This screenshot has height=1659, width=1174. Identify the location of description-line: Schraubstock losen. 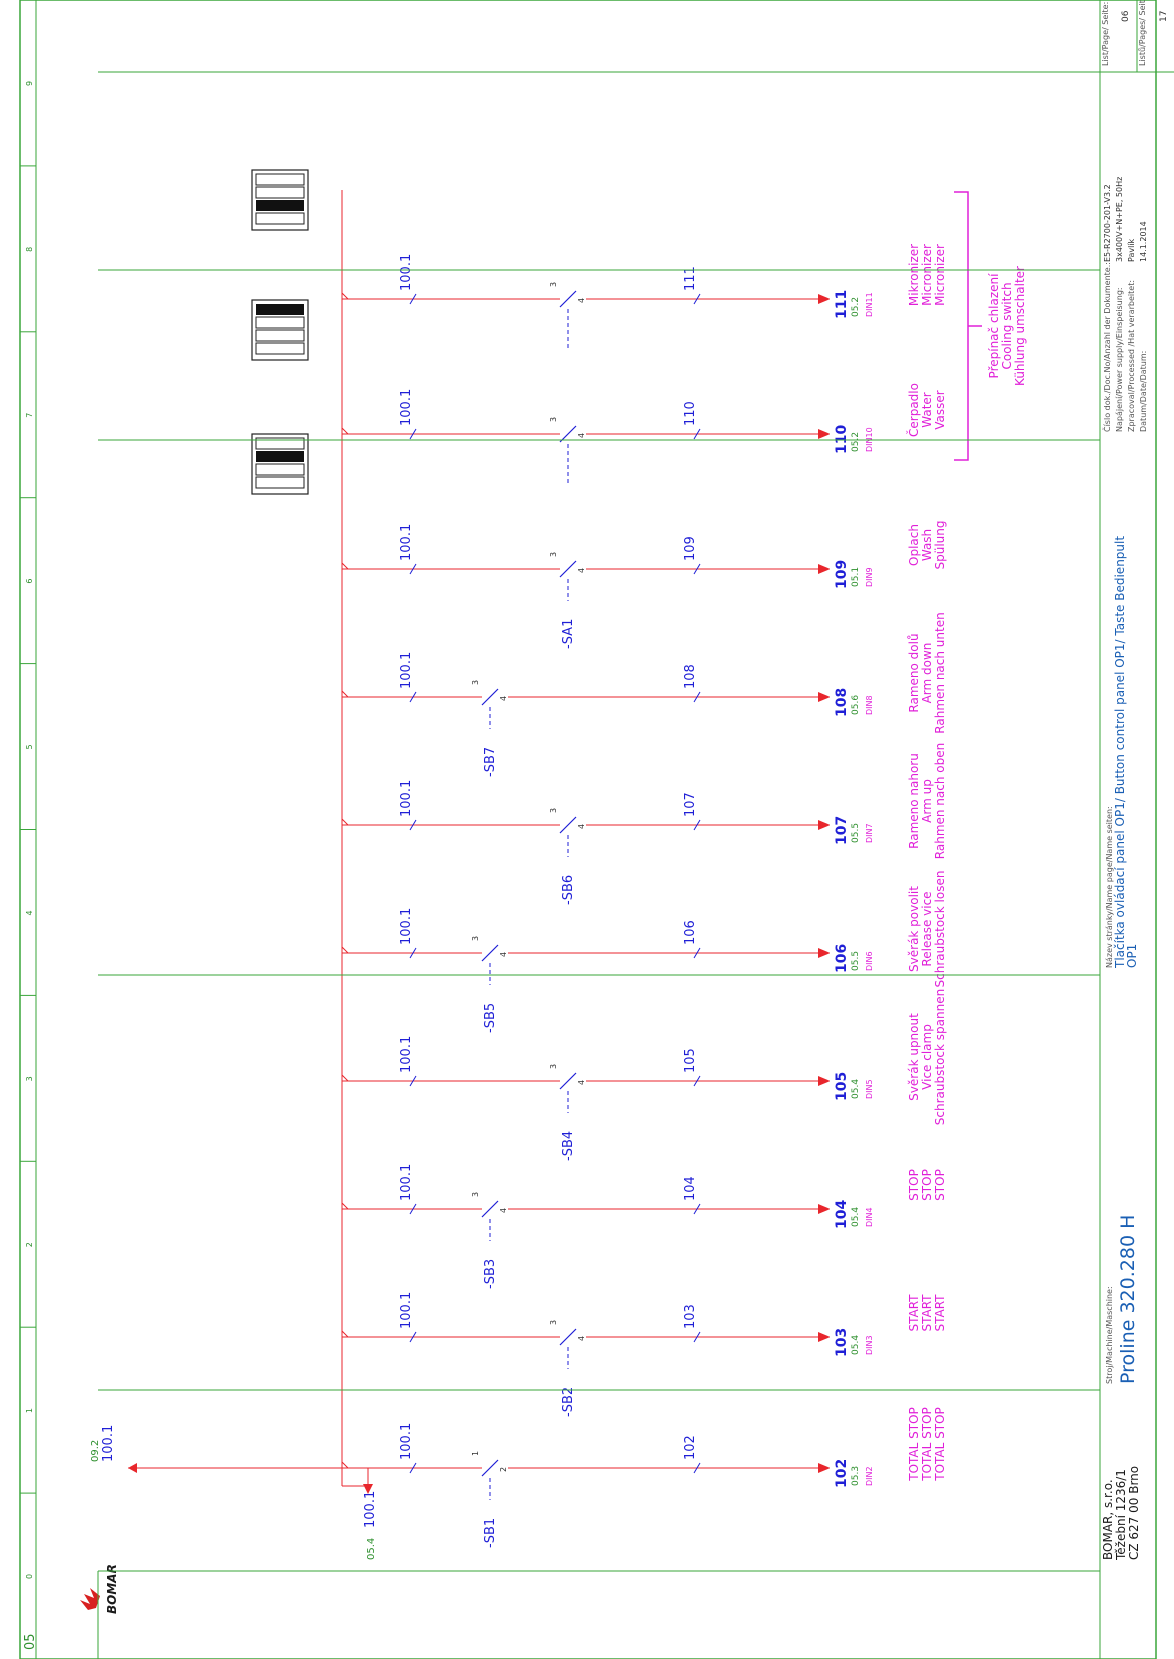
(940, 929).